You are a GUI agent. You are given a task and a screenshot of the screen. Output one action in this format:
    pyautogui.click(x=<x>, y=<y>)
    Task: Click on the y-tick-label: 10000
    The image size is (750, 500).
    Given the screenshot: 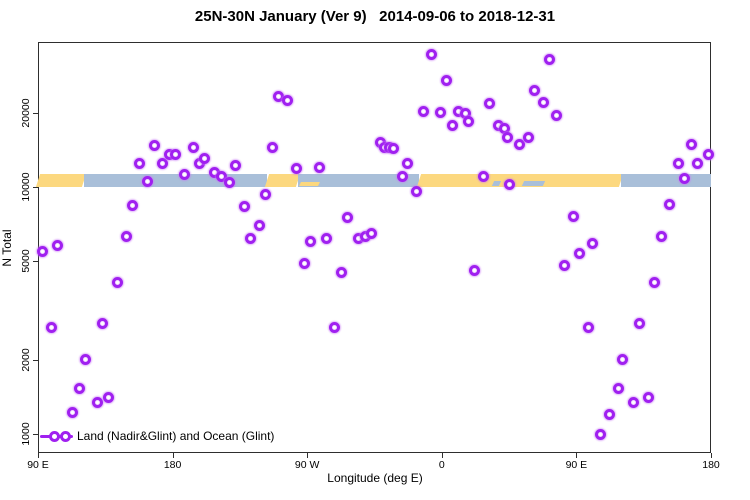 What is the action you would take?
    pyautogui.click(x=26, y=187)
    